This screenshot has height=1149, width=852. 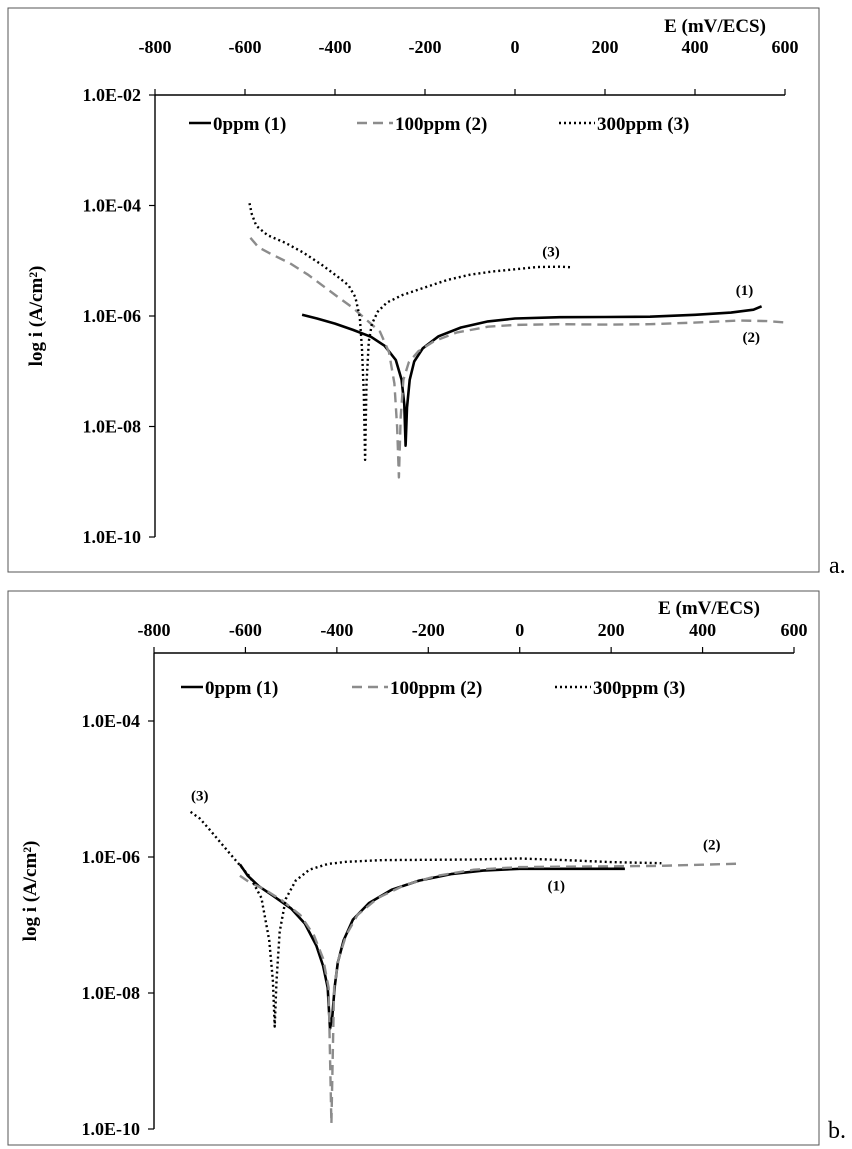 What do you see at coordinates (643, 124) in the screenshot?
I see `legend-label-a-3: 300ppm (3)` at bounding box center [643, 124].